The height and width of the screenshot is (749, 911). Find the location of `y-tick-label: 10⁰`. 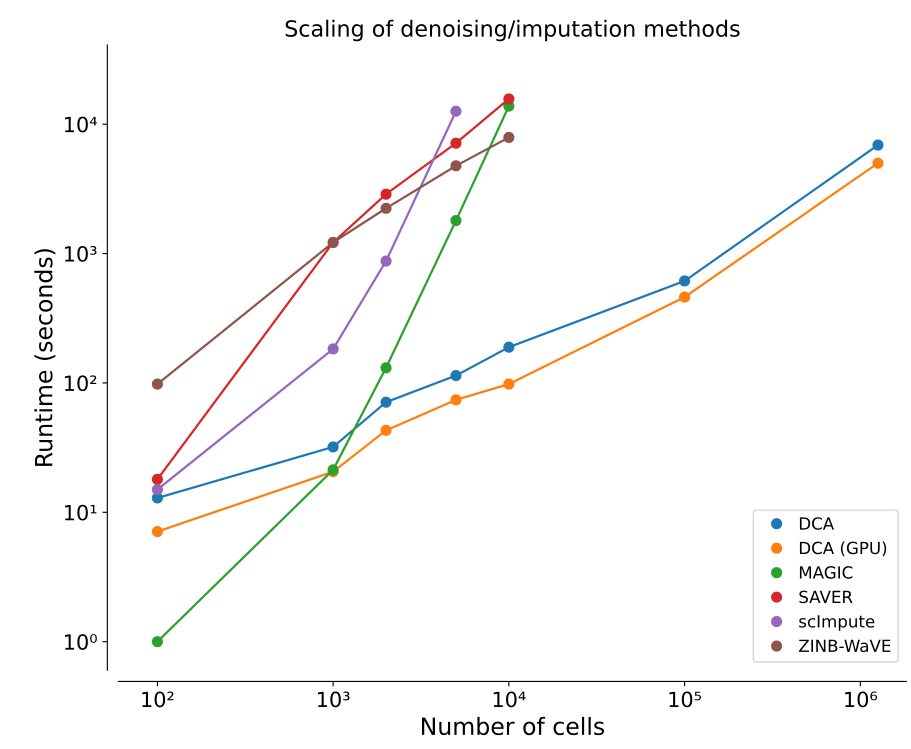

y-tick-label: 10⁰ is located at coordinates (81, 642).